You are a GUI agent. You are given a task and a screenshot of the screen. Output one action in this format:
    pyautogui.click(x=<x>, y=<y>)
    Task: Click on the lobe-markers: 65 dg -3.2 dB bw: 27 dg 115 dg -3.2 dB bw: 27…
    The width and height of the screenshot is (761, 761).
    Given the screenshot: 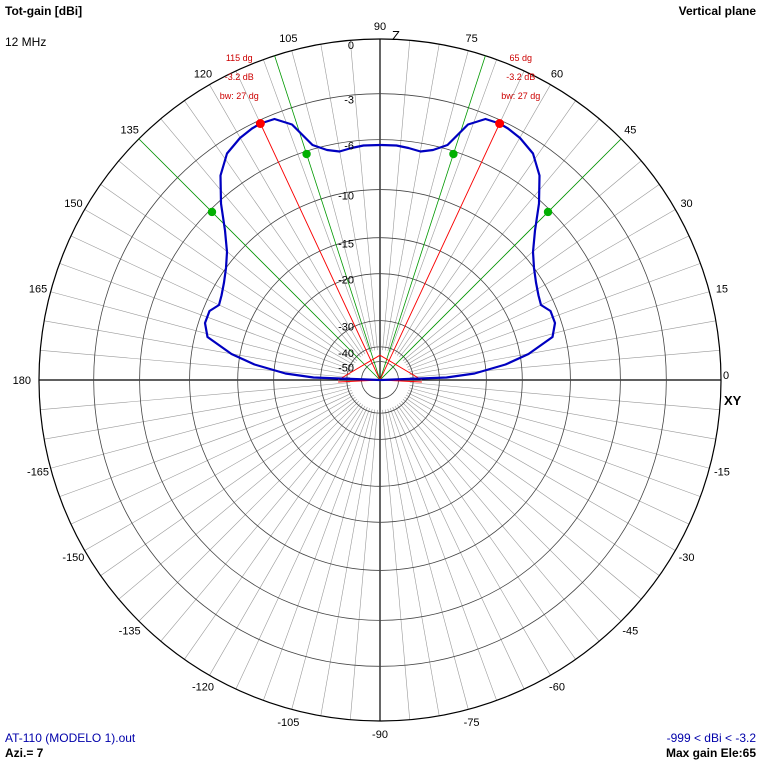 What is the action you would take?
    pyautogui.click(x=380, y=135)
    